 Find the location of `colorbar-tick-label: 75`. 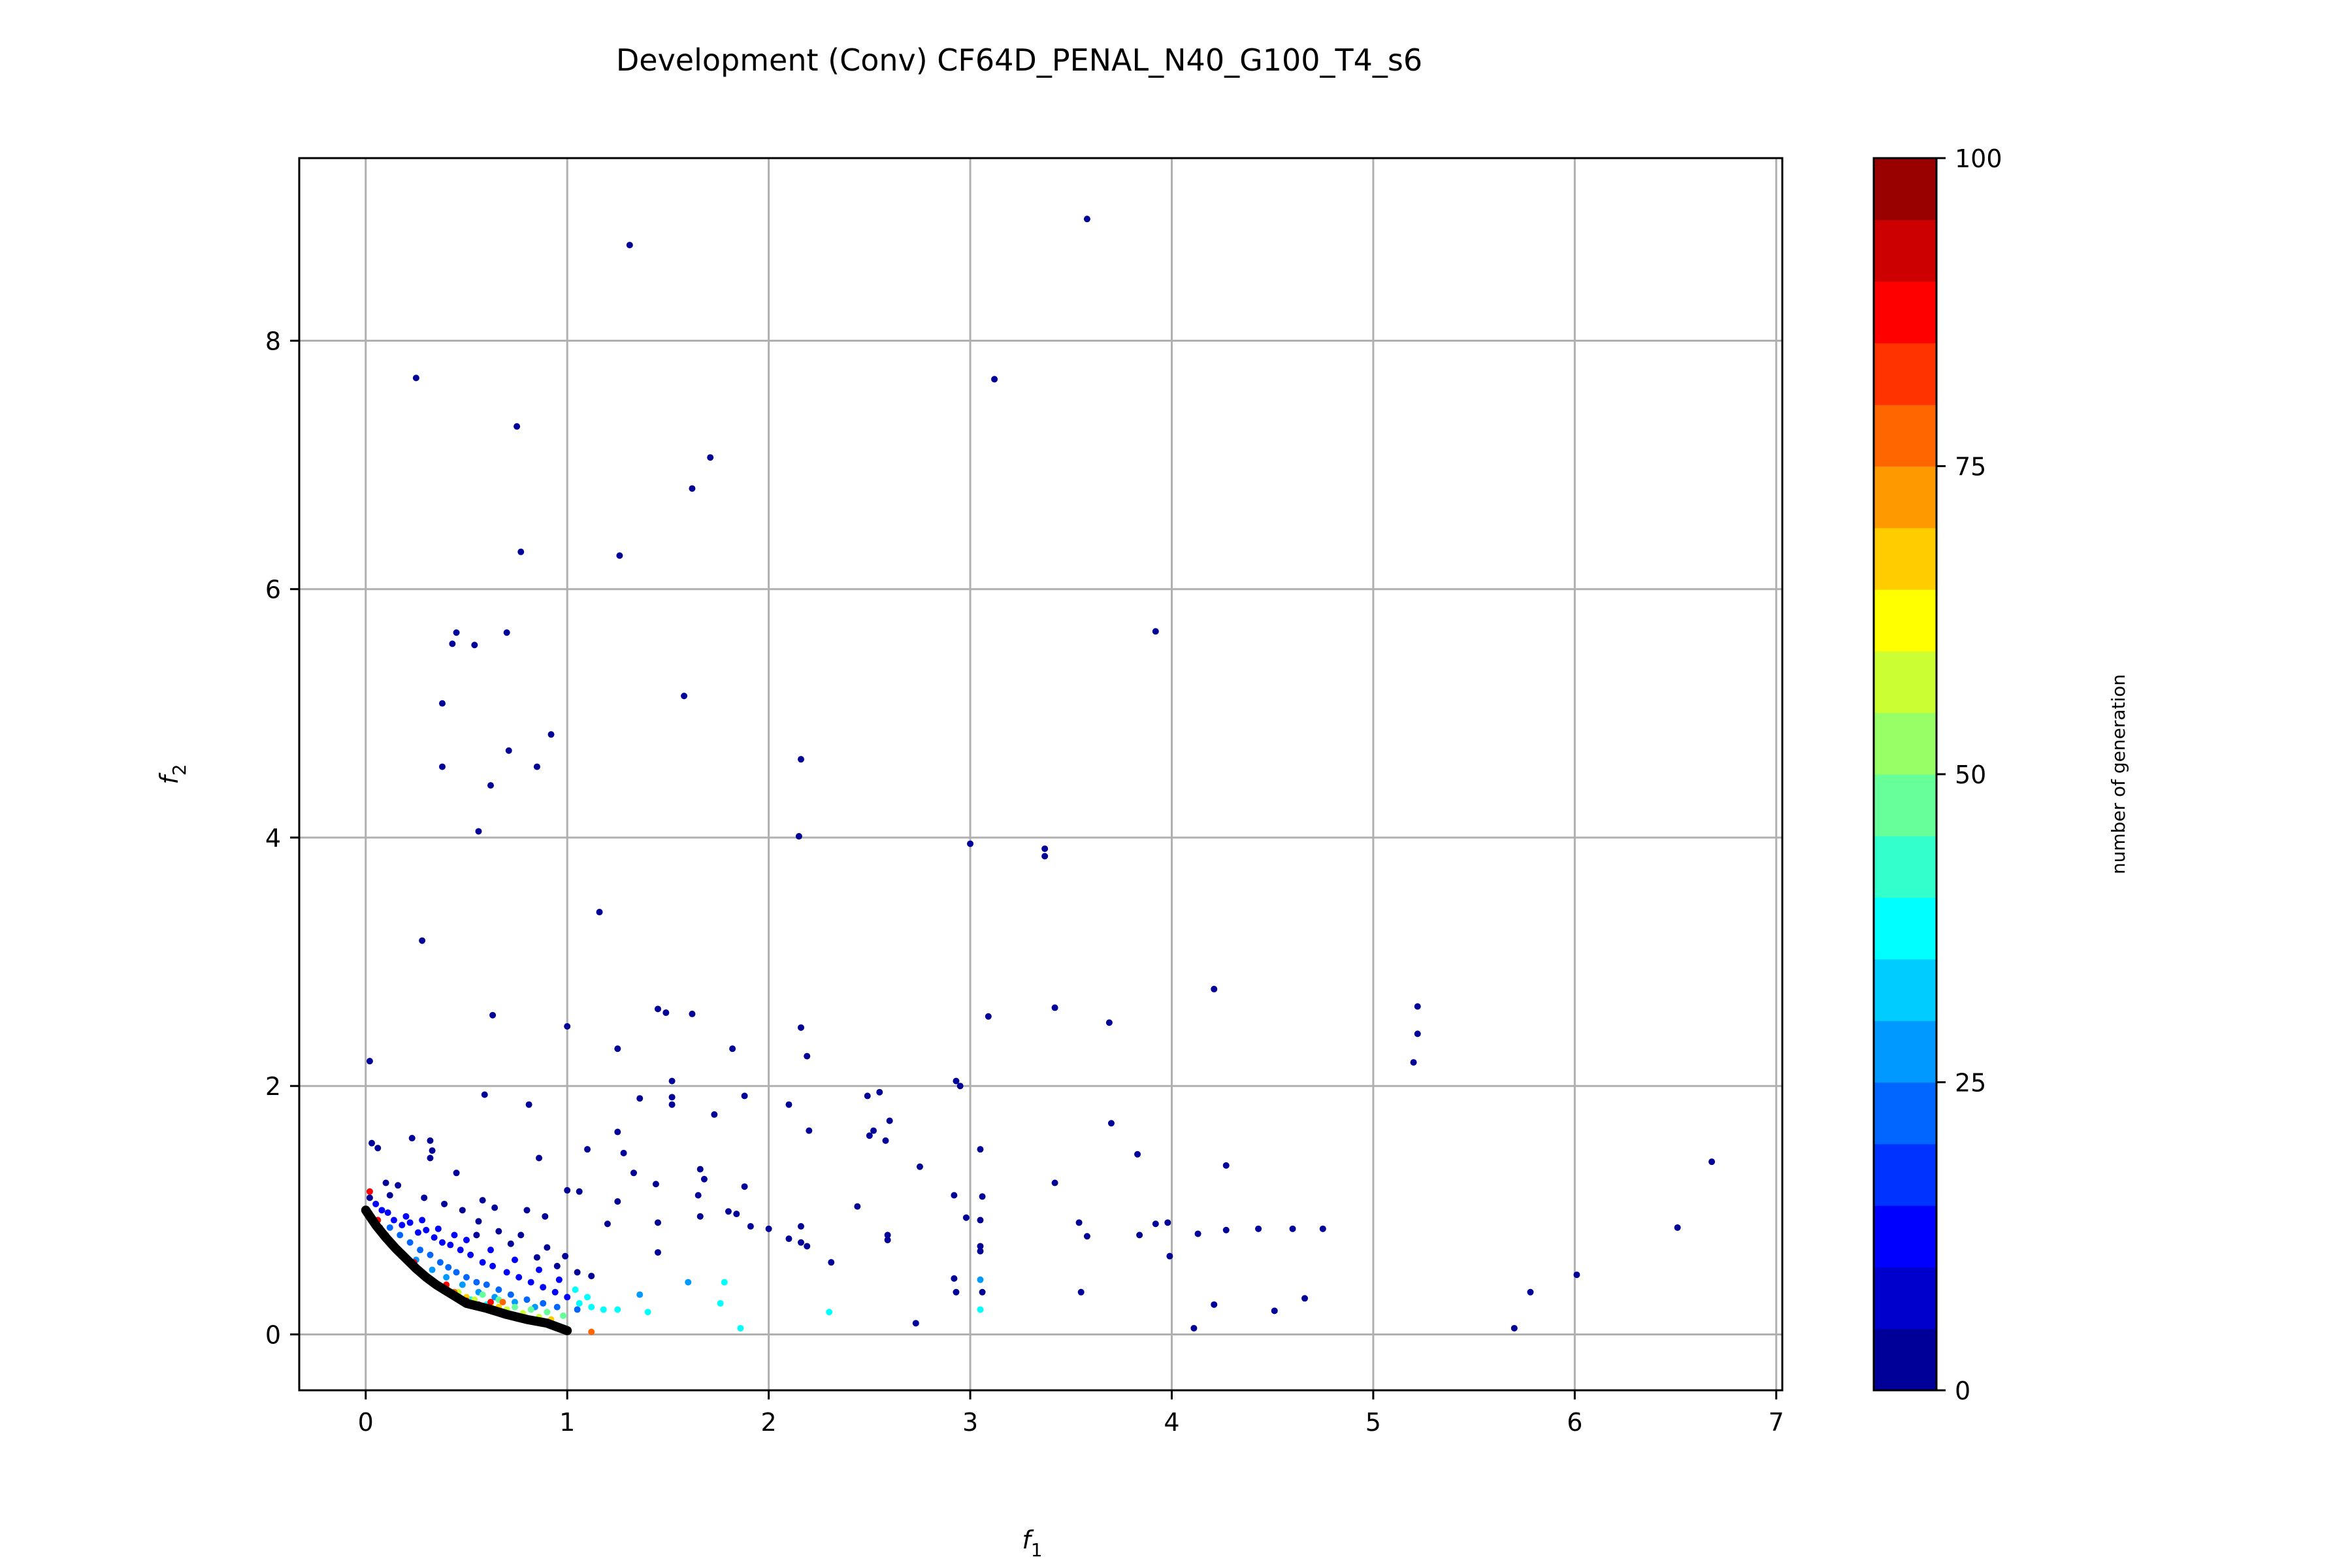

colorbar-tick-label: 75 is located at coordinates (1970, 467).